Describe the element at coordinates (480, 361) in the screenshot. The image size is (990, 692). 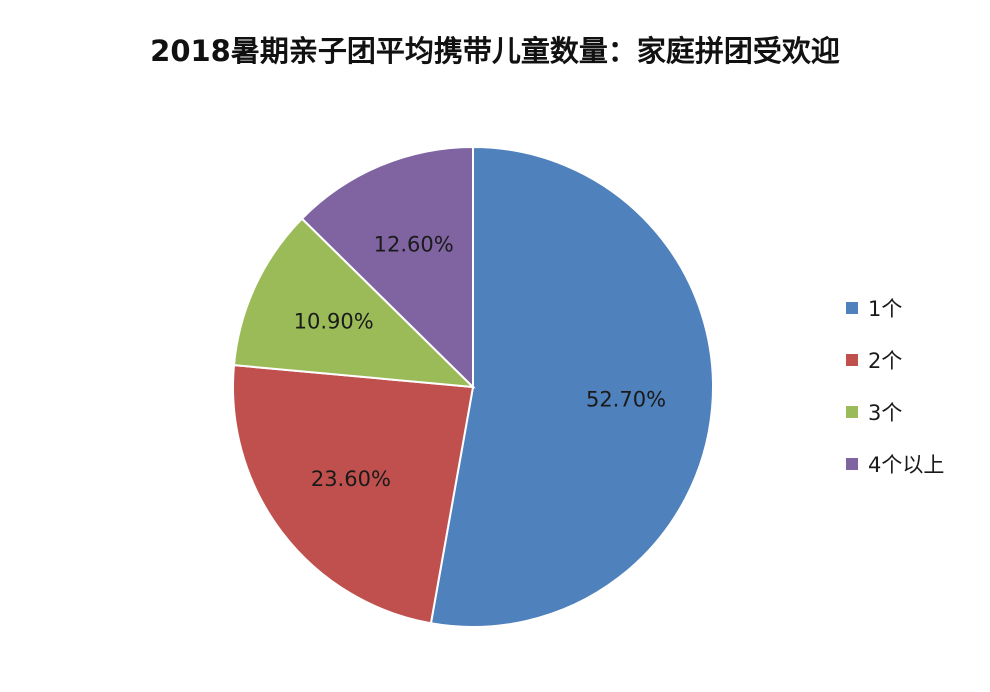
I see `slice-labels: 52.70% 23.60% 10.90% 12.60%` at that location.